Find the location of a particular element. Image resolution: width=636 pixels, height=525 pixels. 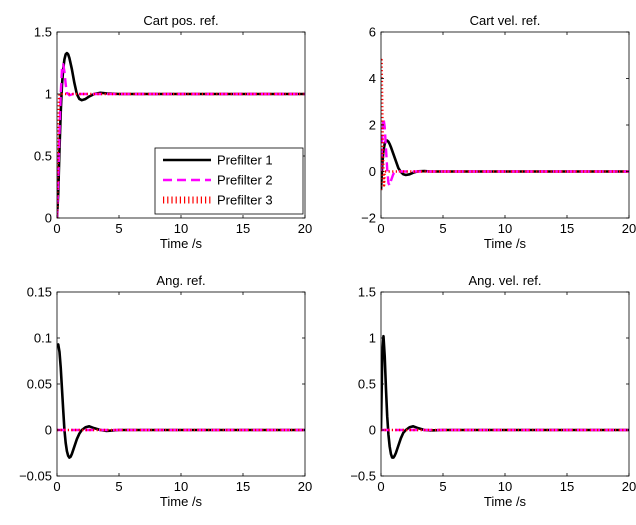

y-tick-label: 0.15 is located at coordinates (39, 292).